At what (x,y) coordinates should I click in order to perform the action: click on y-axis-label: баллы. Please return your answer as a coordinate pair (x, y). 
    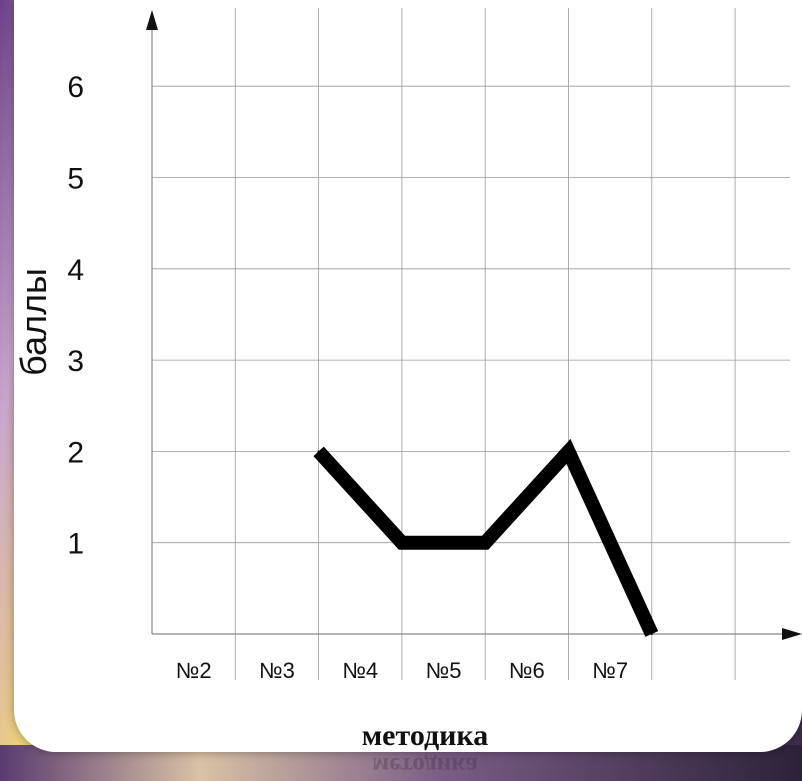
    Looking at the image, I should click on (33, 322).